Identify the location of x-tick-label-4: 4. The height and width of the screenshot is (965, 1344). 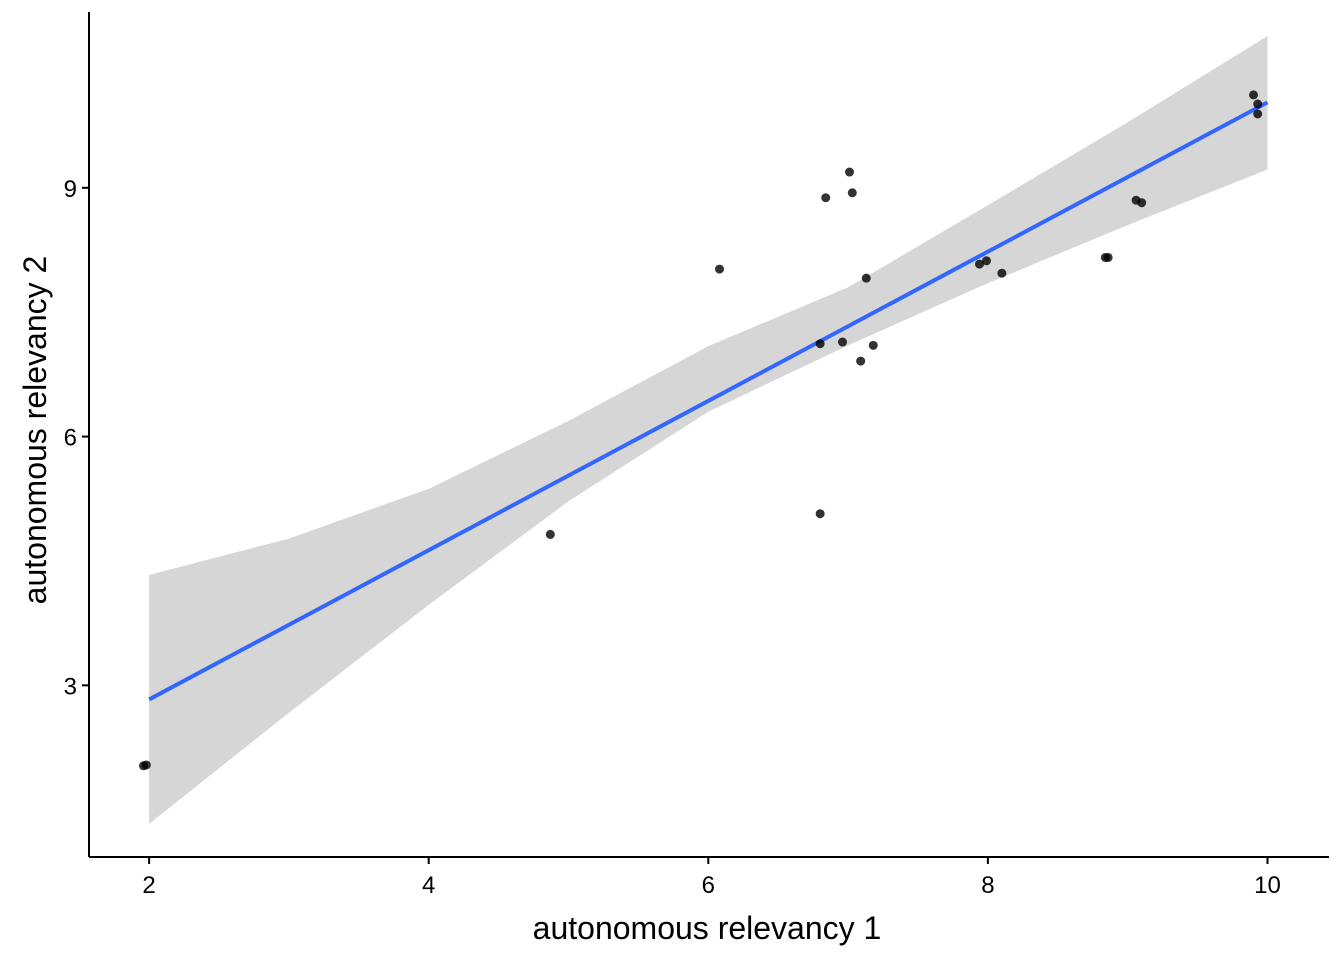
(428, 885).